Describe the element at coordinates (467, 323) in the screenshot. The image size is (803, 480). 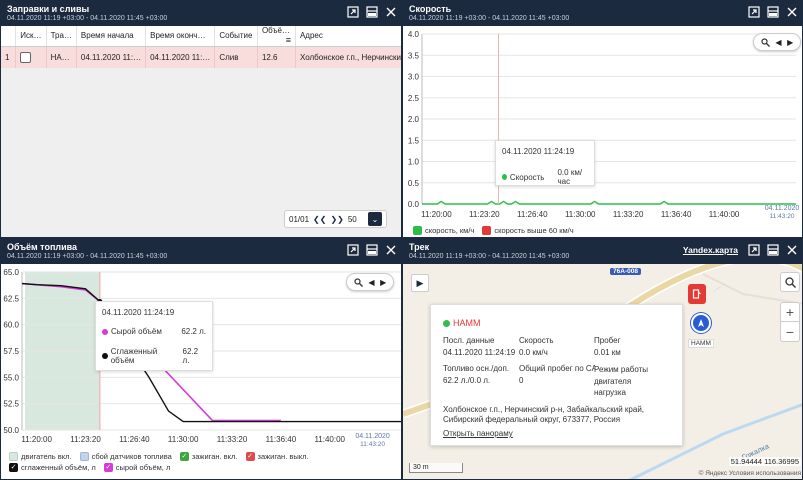
I see `info-name: НАММ` at that location.